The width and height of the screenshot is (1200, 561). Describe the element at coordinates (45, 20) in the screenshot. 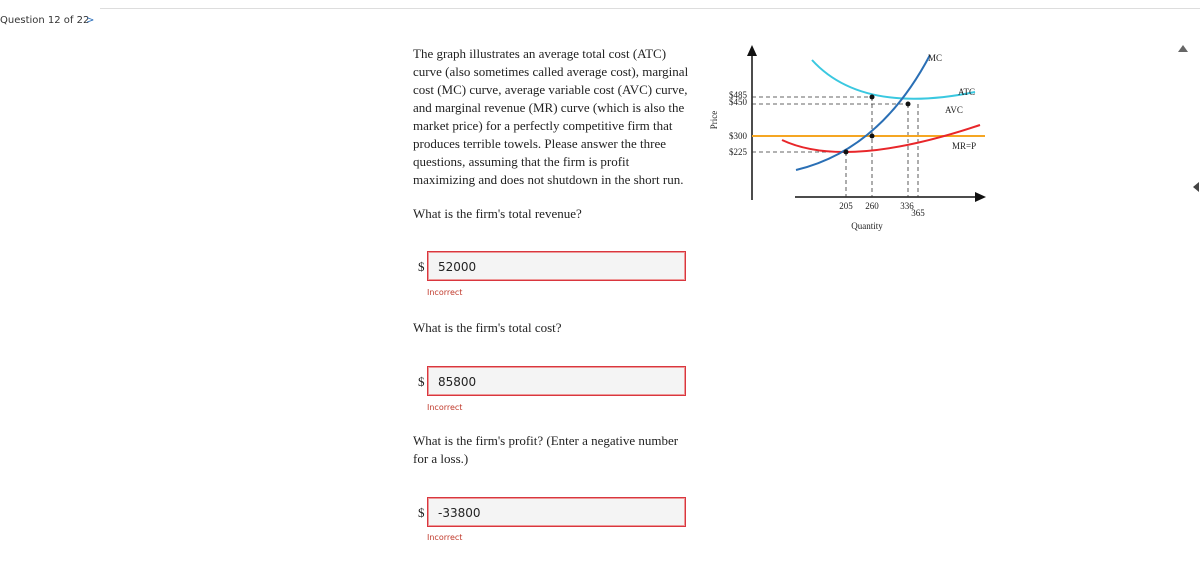

I see `question-counter: Question 12 of 22` at that location.